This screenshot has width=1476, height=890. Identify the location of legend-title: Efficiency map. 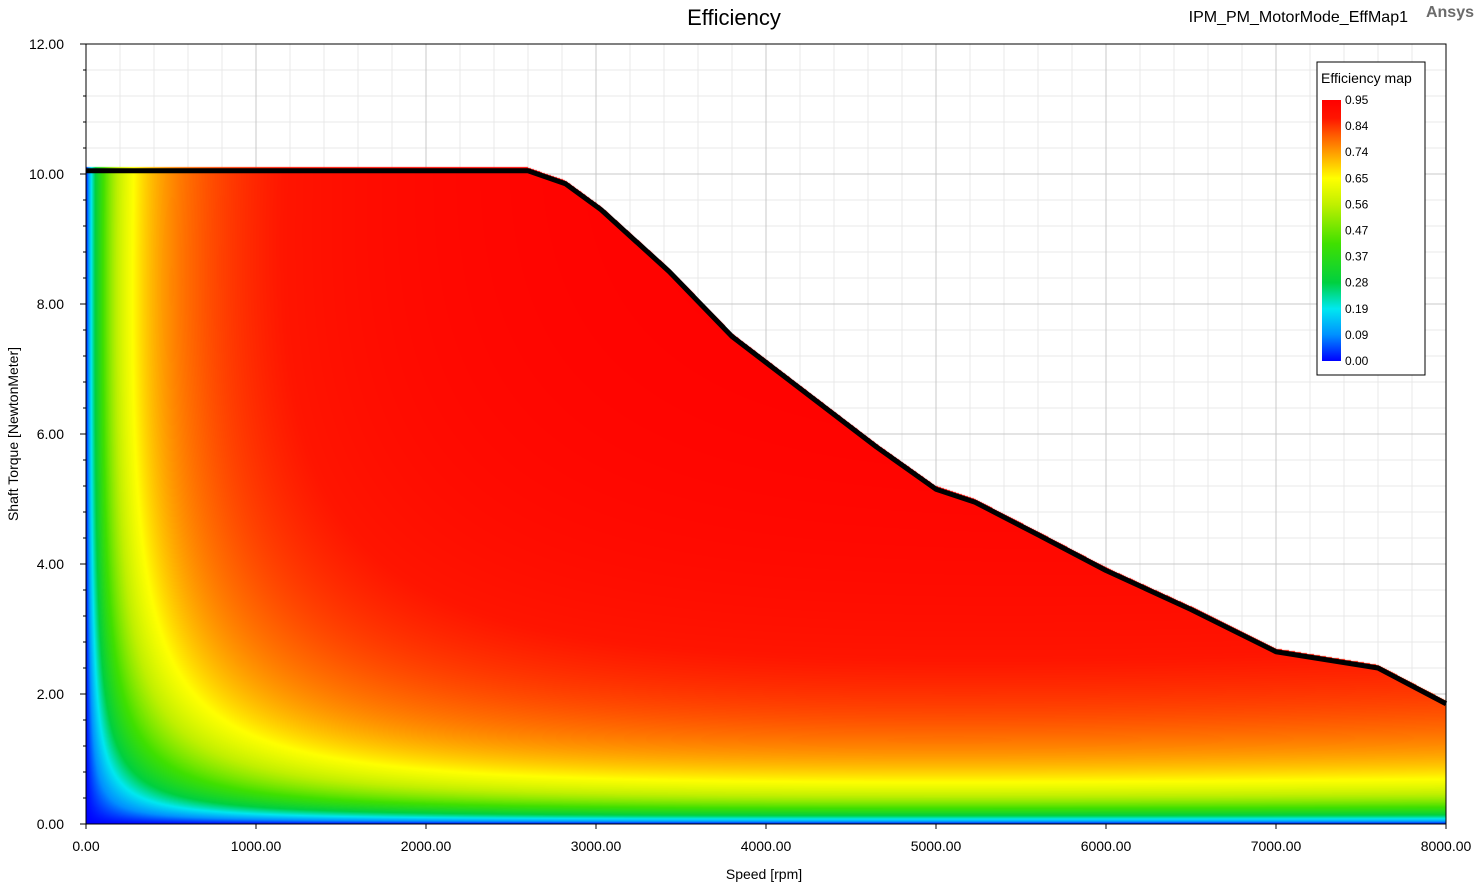
(1366, 78).